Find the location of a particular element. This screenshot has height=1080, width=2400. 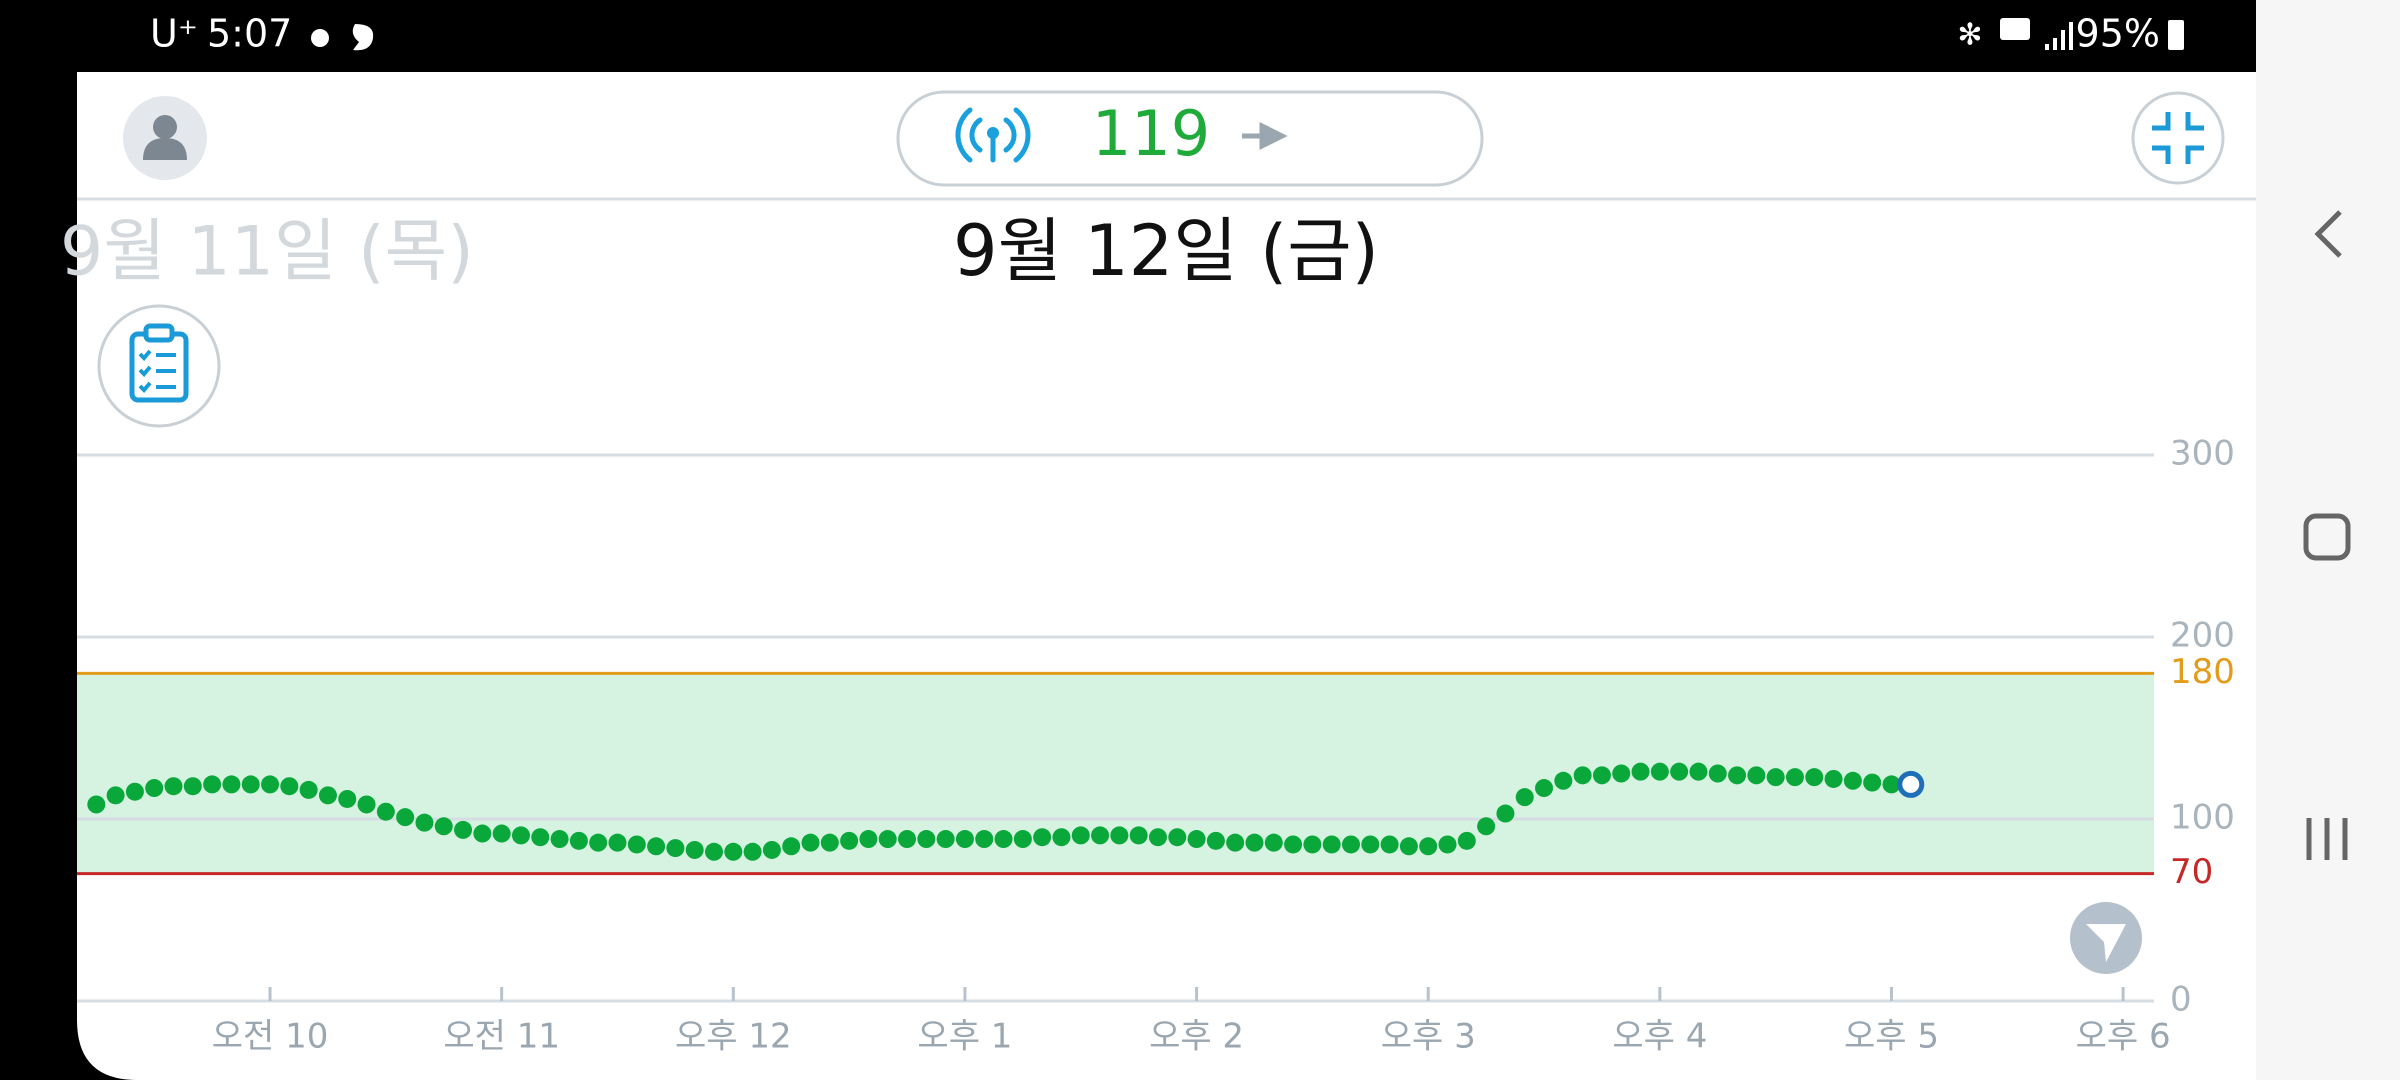

target-label: 180 is located at coordinates (2202, 672).